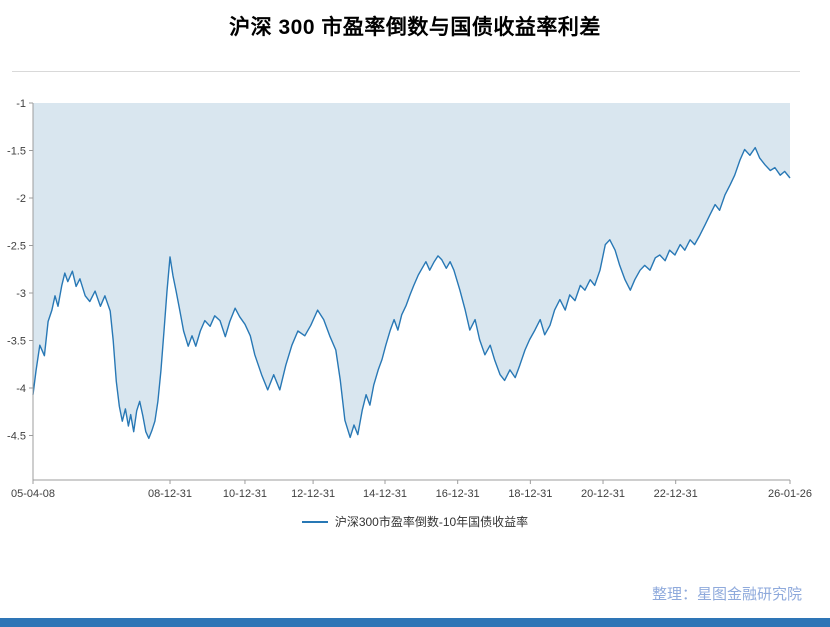 The width and height of the screenshot is (830, 627). What do you see at coordinates (314, 521) in the screenshot?
I see `legend-line-icon` at bounding box center [314, 521].